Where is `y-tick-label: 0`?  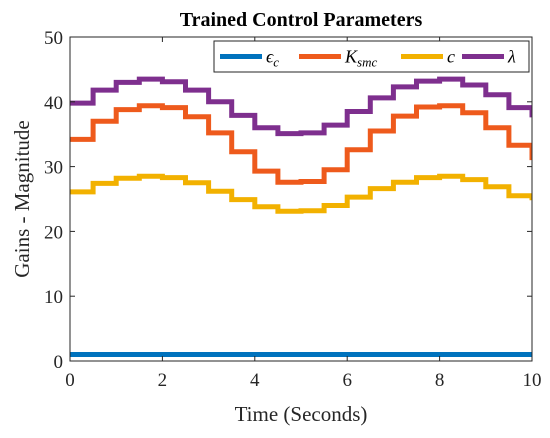
y-tick-label: 0 is located at coordinates (59, 362).